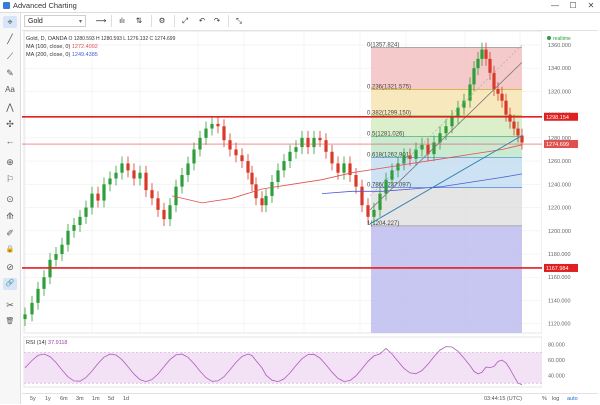 This screenshot has width=600, height=405. What do you see at coordinates (48, 55) in the screenshot?
I see `ma200-label: MA (200, close, 0)` at bounding box center [48, 55].